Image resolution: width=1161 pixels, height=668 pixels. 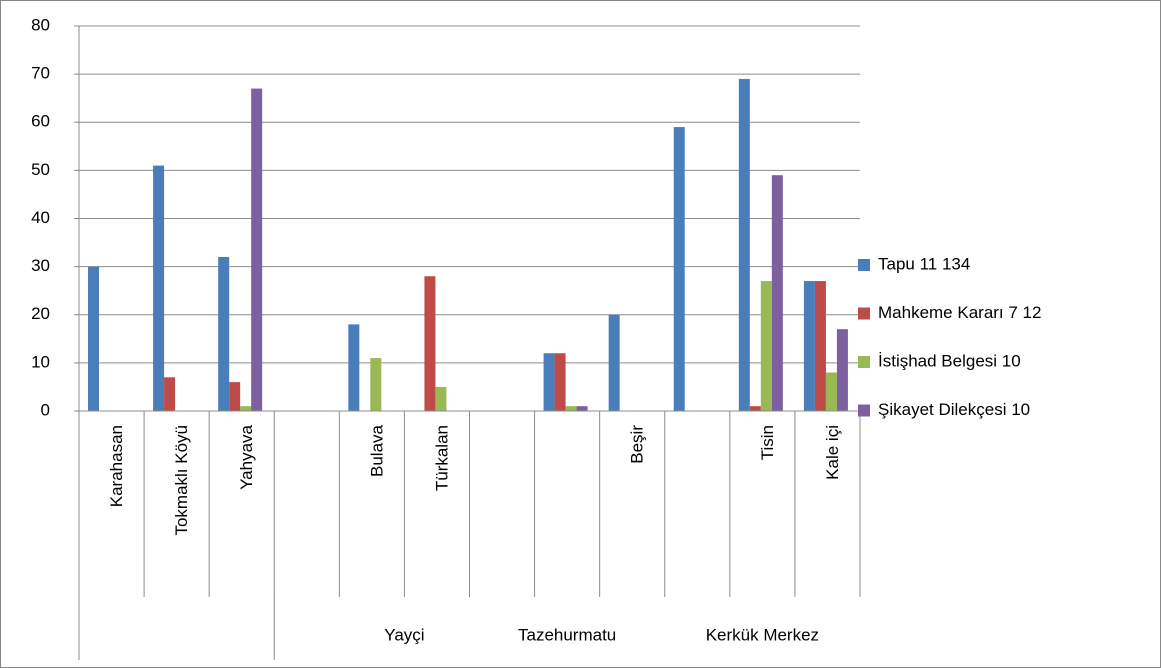 What do you see at coordinates (40, 169) in the screenshot?
I see `y-tick-label: 50` at bounding box center [40, 169].